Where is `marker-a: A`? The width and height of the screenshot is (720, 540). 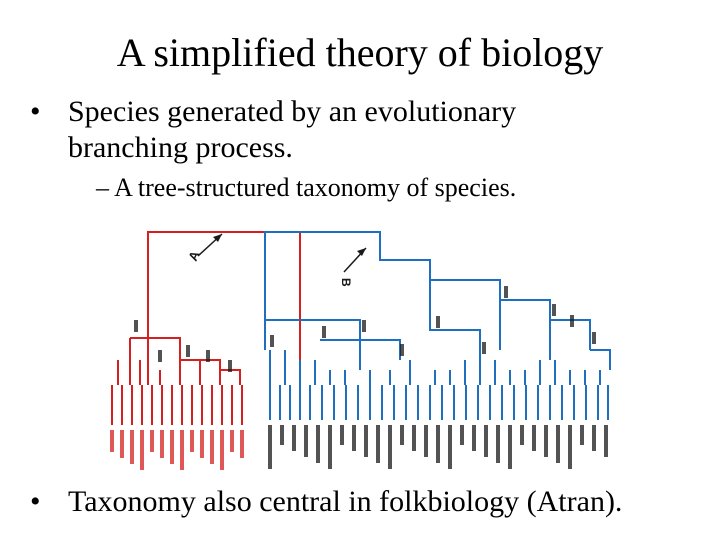 marker-a: A is located at coordinates (204, 248).